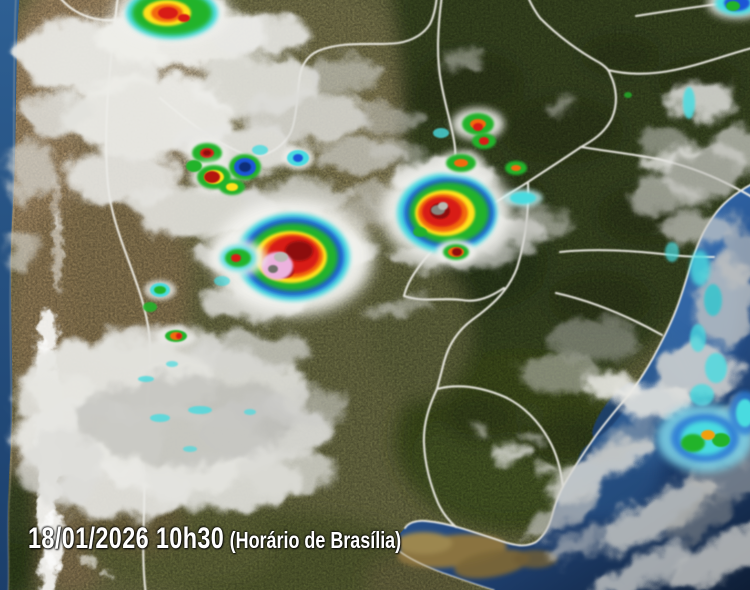 This screenshot has height=590, width=750. Describe the element at coordinates (446, 80) in the screenshot. I see `border-paraguay-river` at that location.